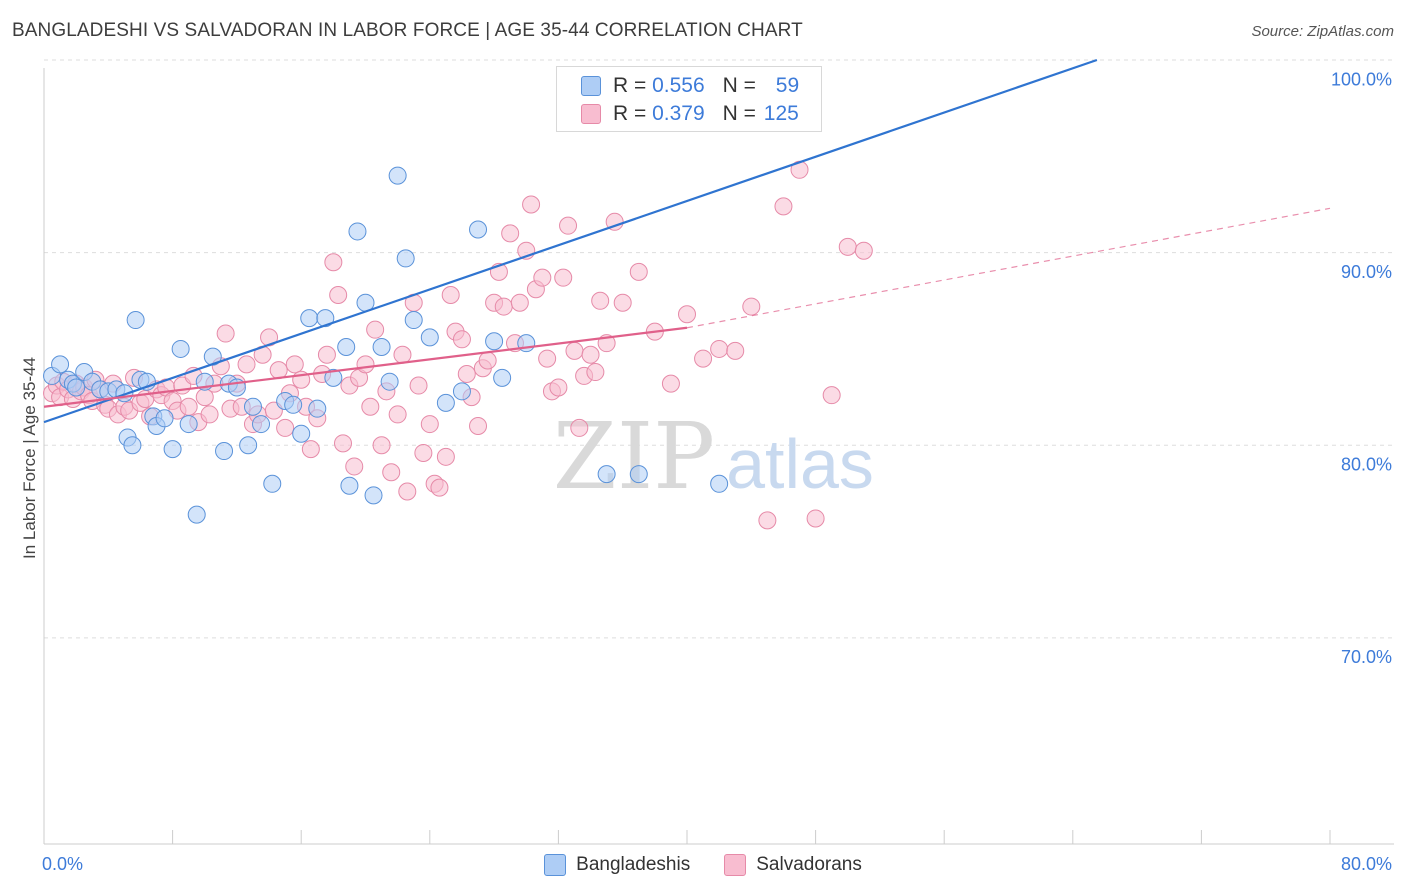 Image resolution: width=1406 pixels, height=892 pixels. I want to click on bangladeshi-swatch, so click(591, 86).